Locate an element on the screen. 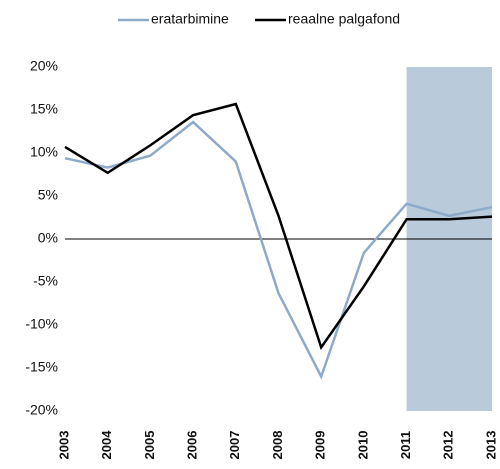 This screenshot has height=469, width=500. x-tick-label: 2004 is located at coordinates (106, 445).